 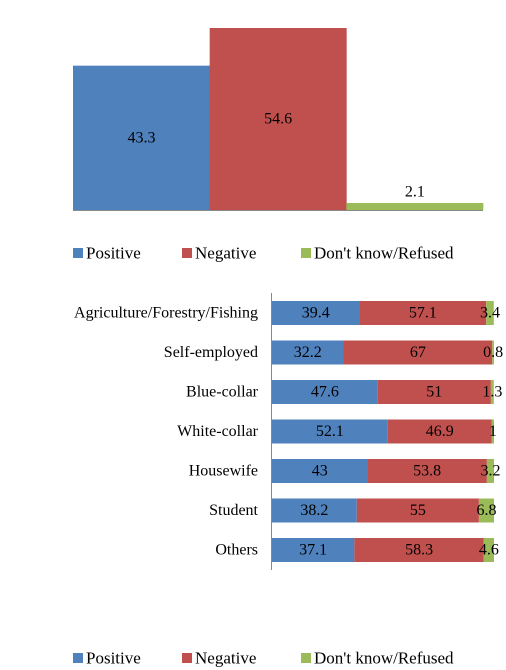 I want to click on data-label: 3.2, so click(x=490, y=471).